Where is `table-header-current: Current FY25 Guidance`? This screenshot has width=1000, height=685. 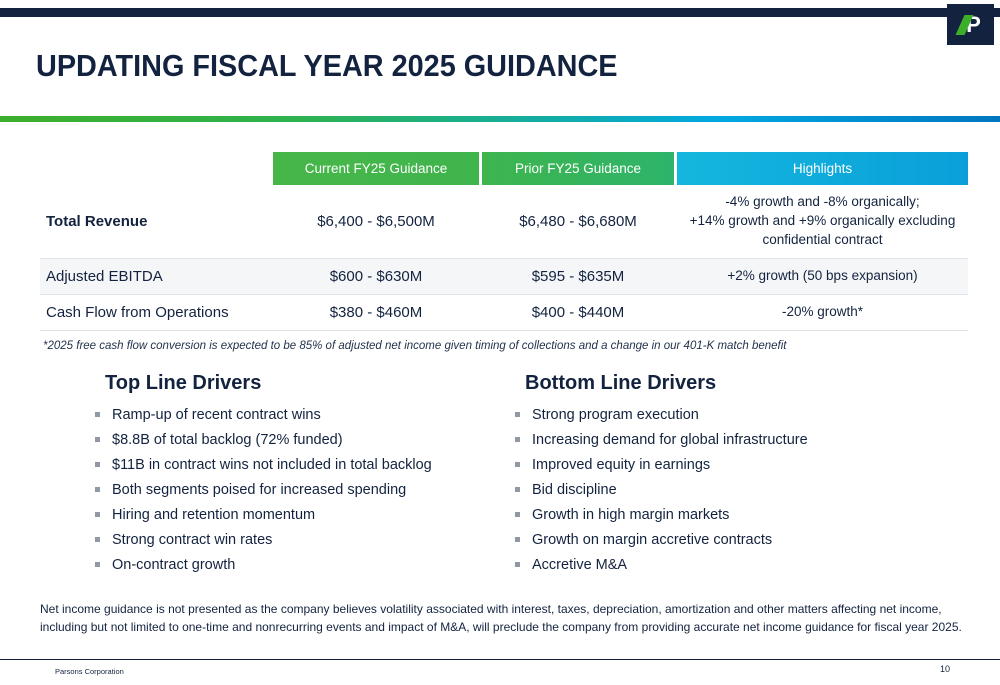
table-header-current: Current FY25 Guidance is located at coordinates (376, 168).